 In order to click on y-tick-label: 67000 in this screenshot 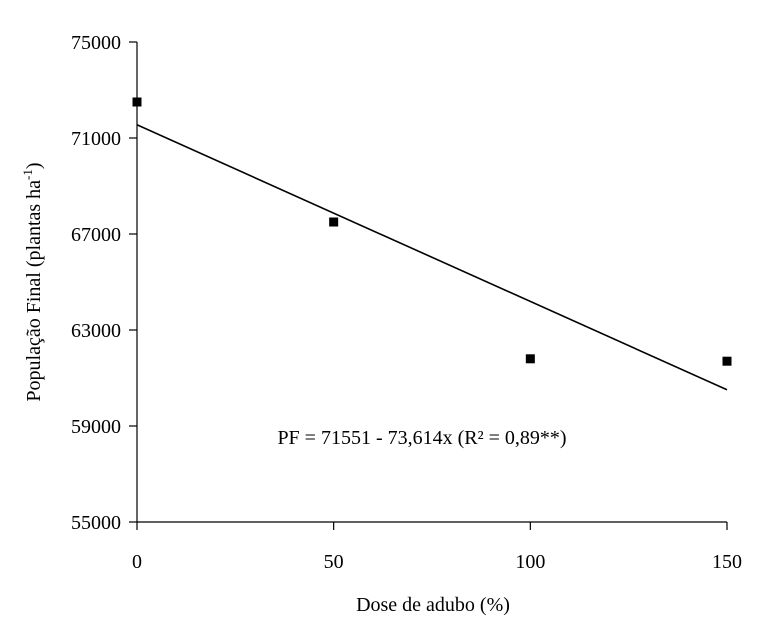, I will do `click(96, 235)`.